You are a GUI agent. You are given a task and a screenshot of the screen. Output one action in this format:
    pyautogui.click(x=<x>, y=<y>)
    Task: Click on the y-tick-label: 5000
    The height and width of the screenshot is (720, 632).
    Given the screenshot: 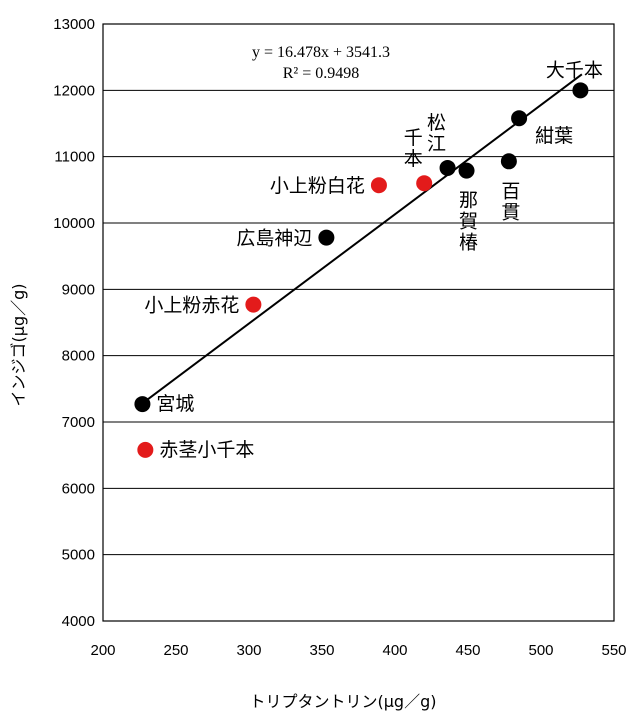 What is the action you would take?
    pyautogui.click(x=78, y=555)
    